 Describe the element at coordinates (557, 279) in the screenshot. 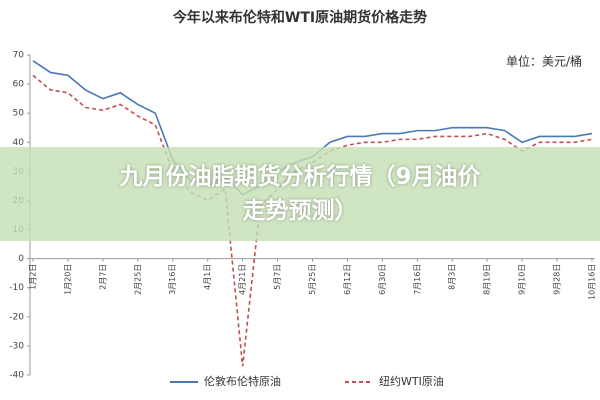

I see `x-tick-label: 9月28日` at that location.